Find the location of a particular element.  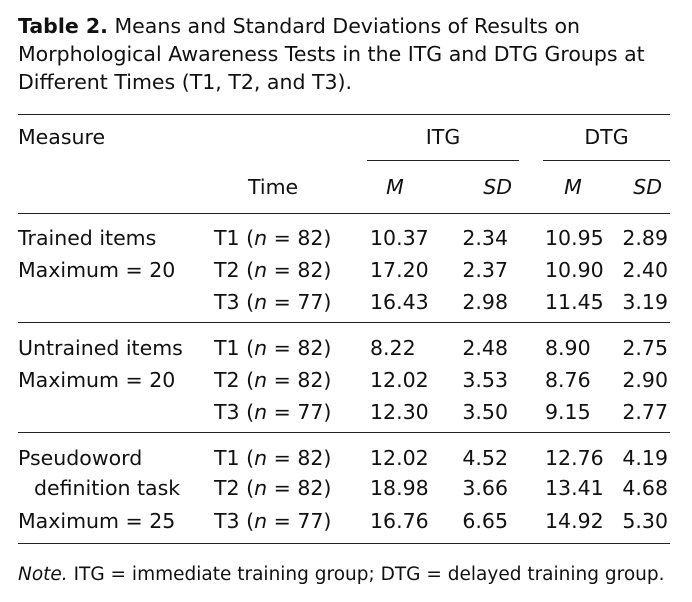

header-dtg-sd: SD is located at coordinates (647, 187).